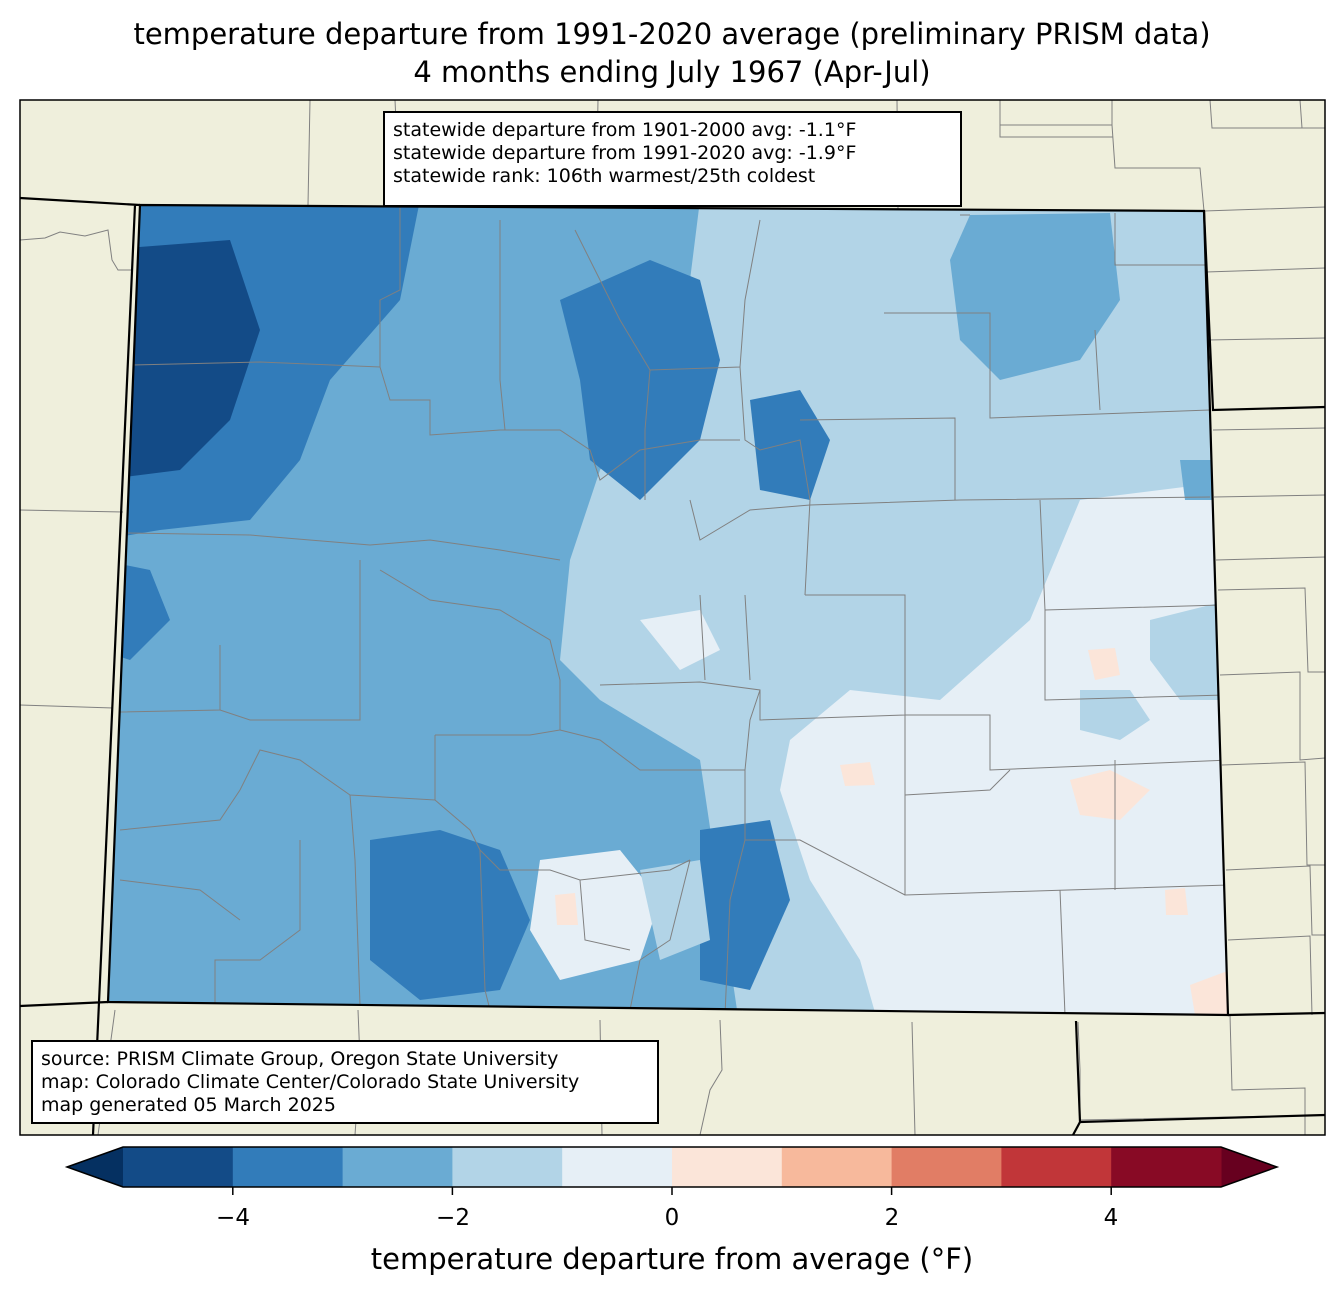  I want to click on colorbar-outline, so click(672, 1167).